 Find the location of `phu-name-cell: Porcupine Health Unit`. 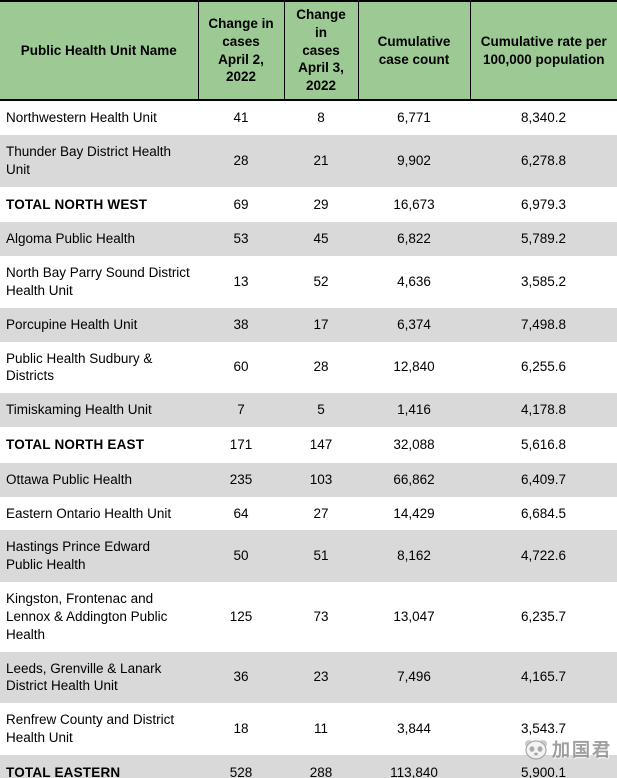

phu-name-cell: Porcupine Health Unit is located at coordinates (72, 324).